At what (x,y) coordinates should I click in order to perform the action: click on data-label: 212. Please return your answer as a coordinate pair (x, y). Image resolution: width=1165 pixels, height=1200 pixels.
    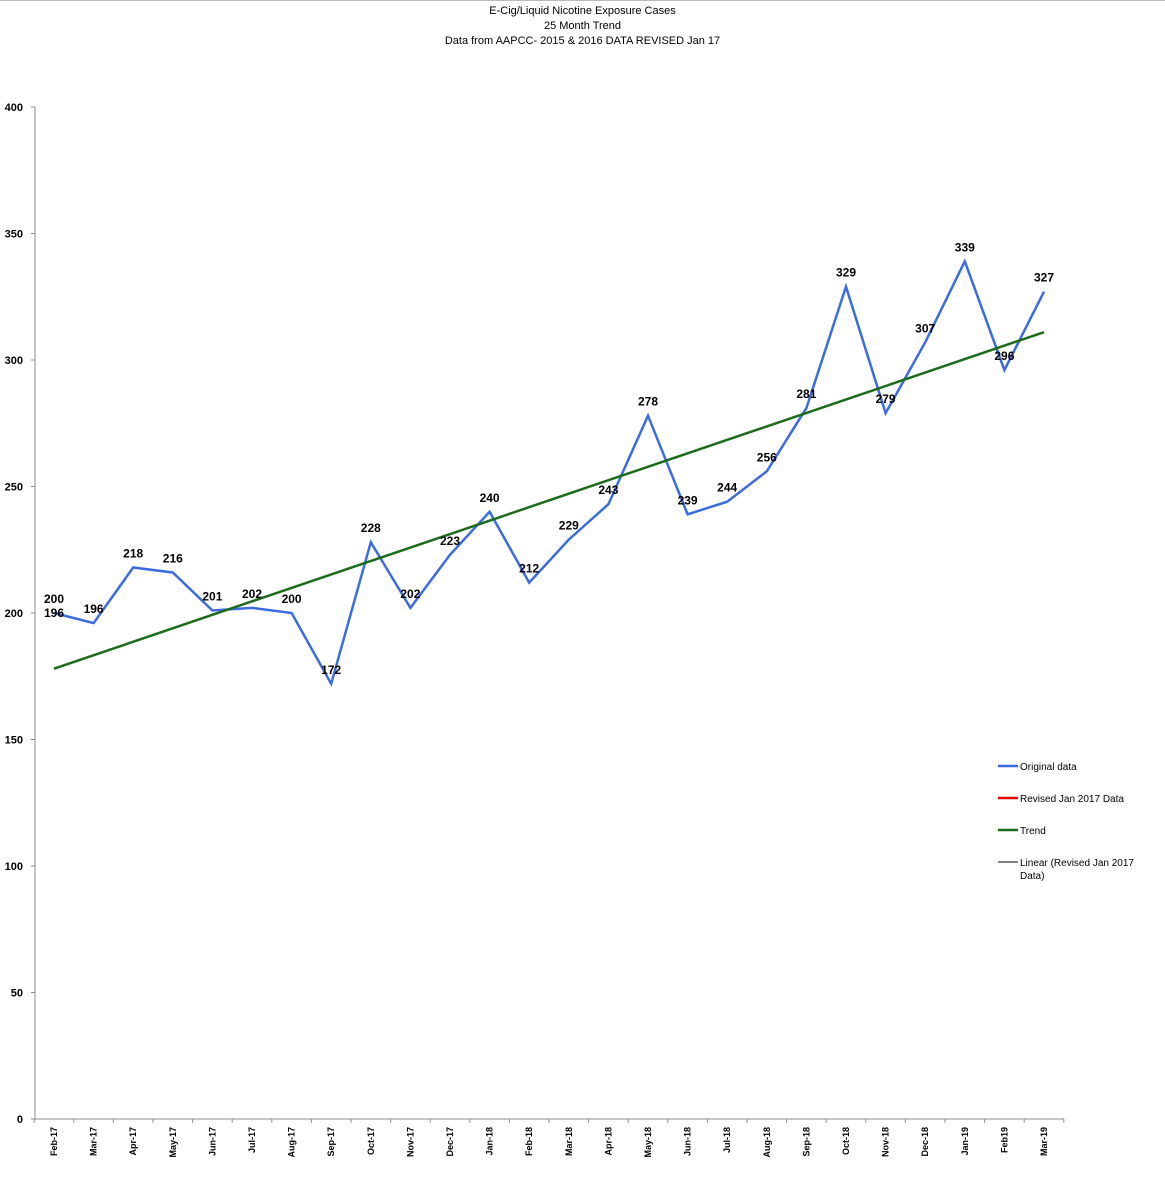
    Looking at the image, I should click on (529, 569).